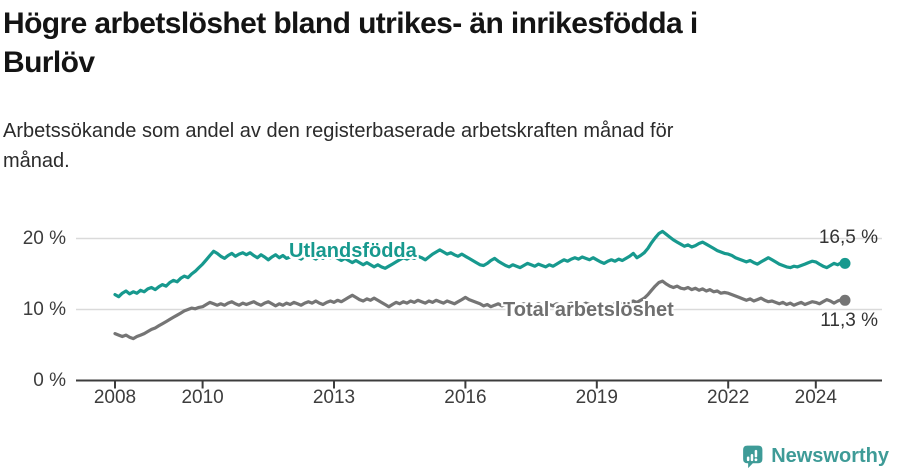 This screenshot has width=900, height=474. I want to click on end-value-total: 11,3 %, so click(849, 320).